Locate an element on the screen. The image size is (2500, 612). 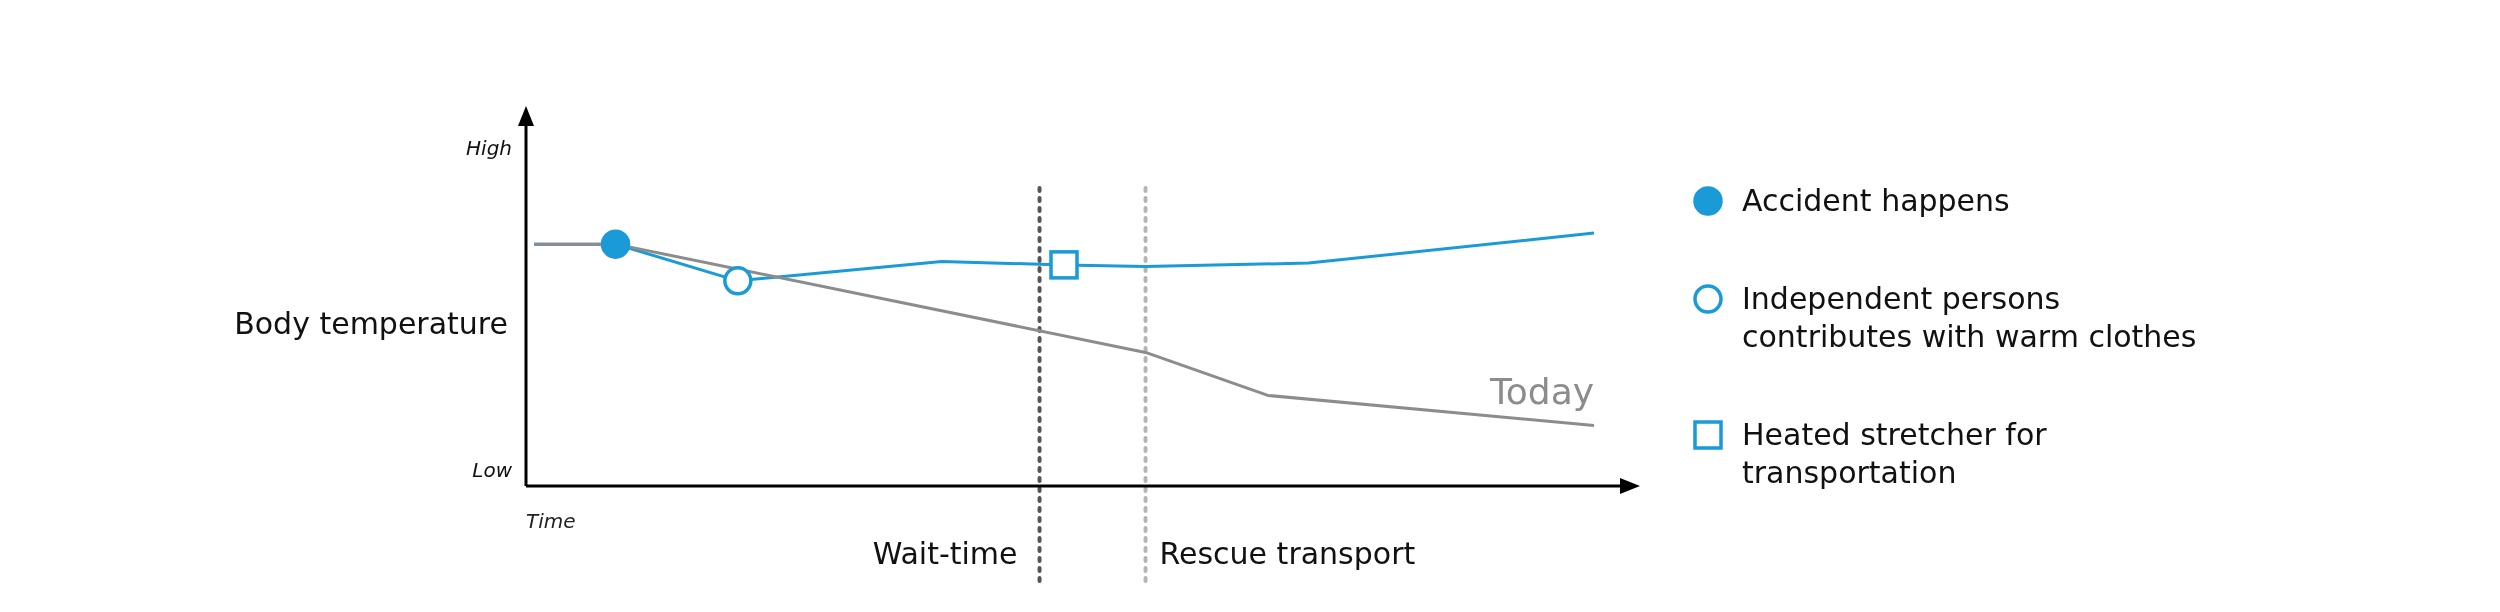
text: Wait-time is located at coordinates (945, 553).